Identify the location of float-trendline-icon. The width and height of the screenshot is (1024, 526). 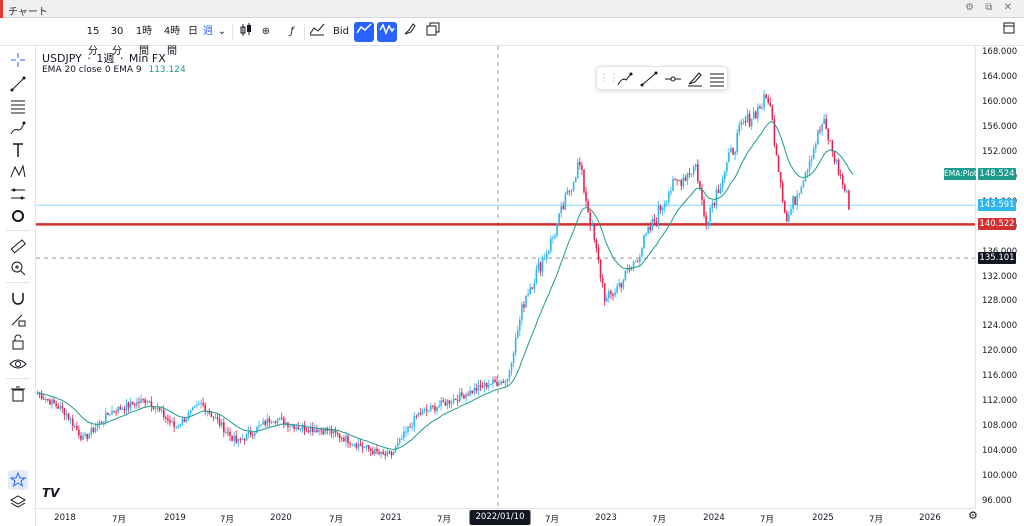
(649, 79).